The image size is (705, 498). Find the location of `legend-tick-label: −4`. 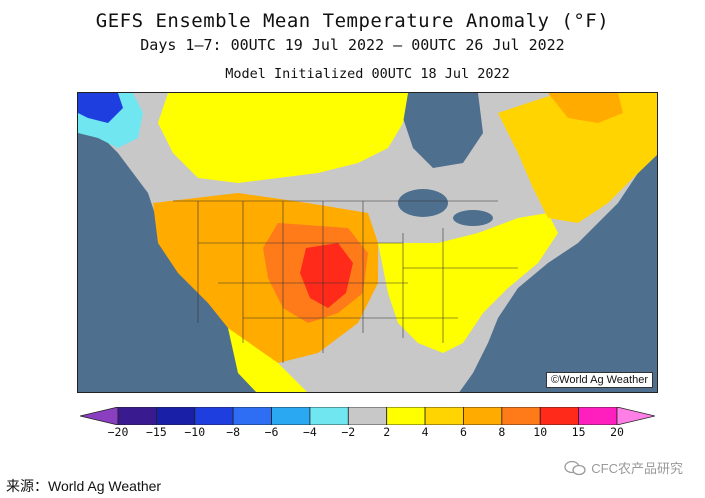

legend-tick-label: −4 is located at coordinates (309, 432).